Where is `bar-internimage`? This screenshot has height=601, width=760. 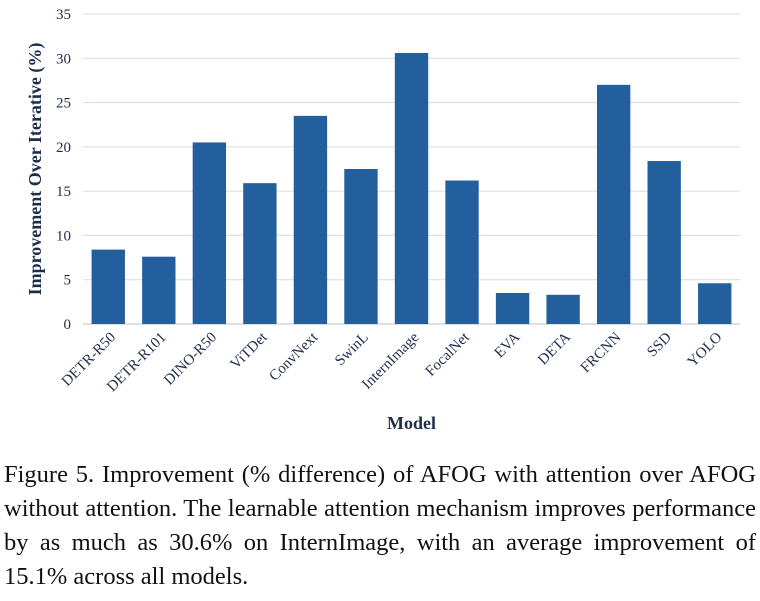 bar-internimage is located at coordinates (411, 188).